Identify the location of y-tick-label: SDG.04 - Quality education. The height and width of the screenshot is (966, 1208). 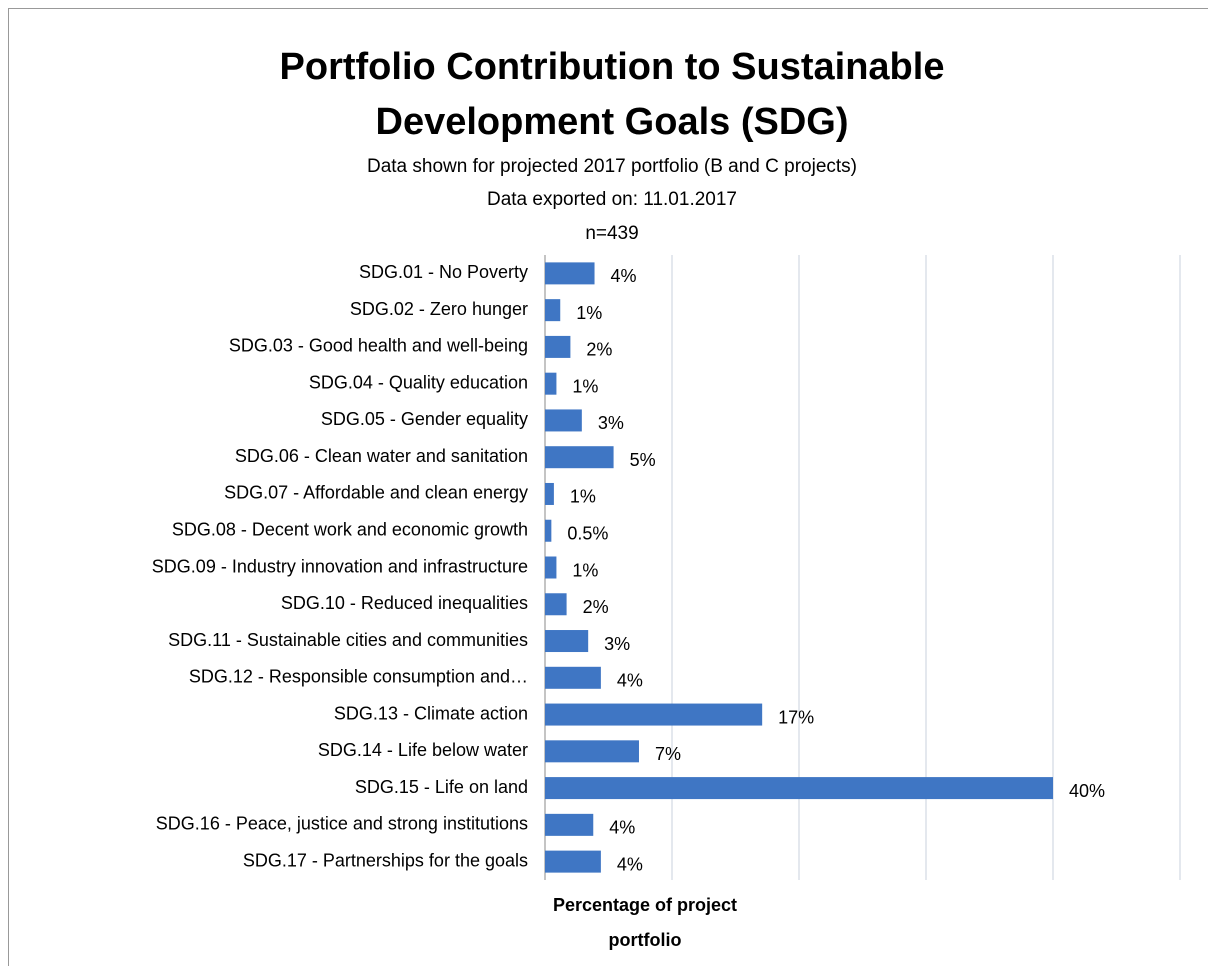
(418, 382).